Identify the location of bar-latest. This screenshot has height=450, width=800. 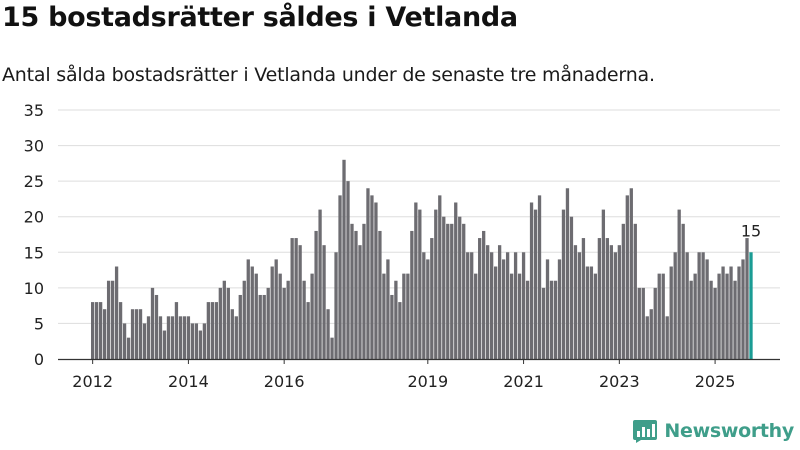
(751, 305).